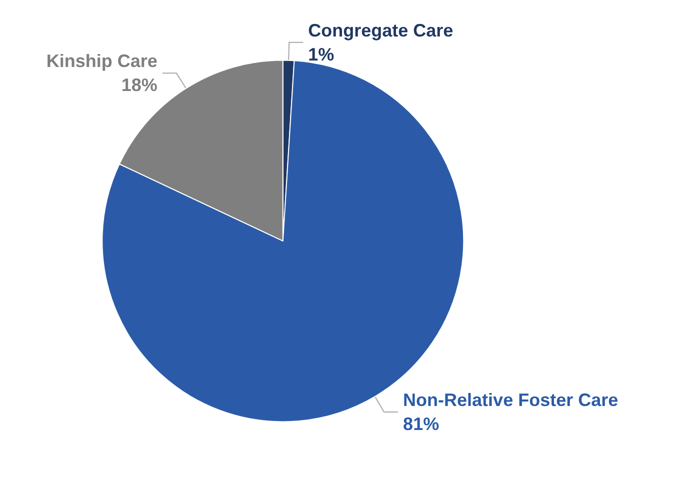  Describe the element at coordinates (102, 61) in the screenshot. I see `slice-label: Kinship Care` at that location.